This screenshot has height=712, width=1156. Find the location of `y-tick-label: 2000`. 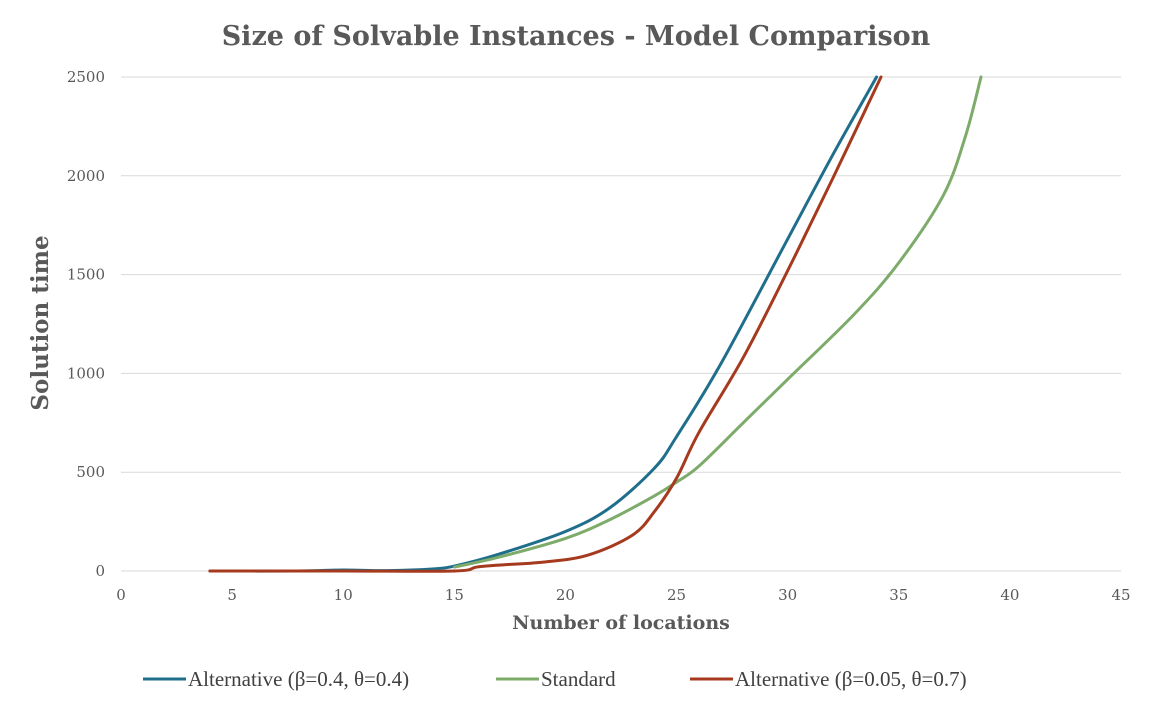

y-tick-label: 2000 is located at coordinates (86, 176).